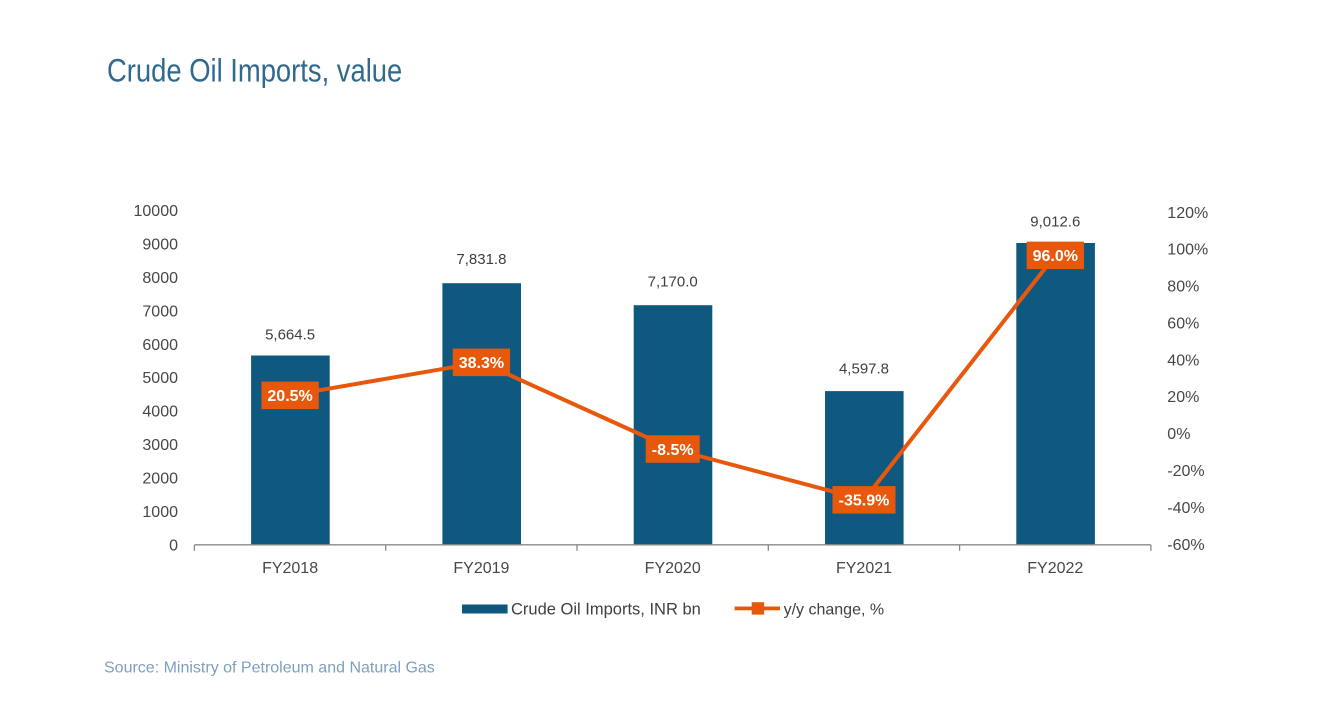  What do you see at coordinates (1183, 397) in the screenshot?
I see `svg-text: 20%` at bounding box center [1183, 397].